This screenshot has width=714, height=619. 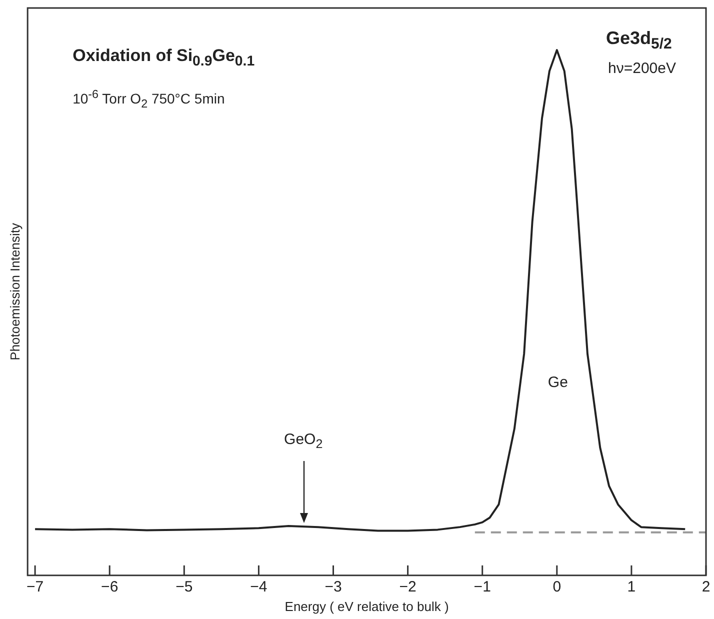 I want to click on x-tick-label: −5, so click(x=184, y=587).